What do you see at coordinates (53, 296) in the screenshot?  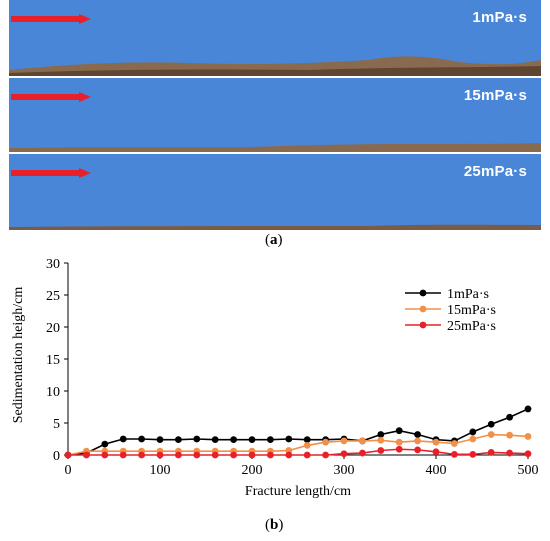 I see `y-tick-label: 25` at bounding box center [53, 296].